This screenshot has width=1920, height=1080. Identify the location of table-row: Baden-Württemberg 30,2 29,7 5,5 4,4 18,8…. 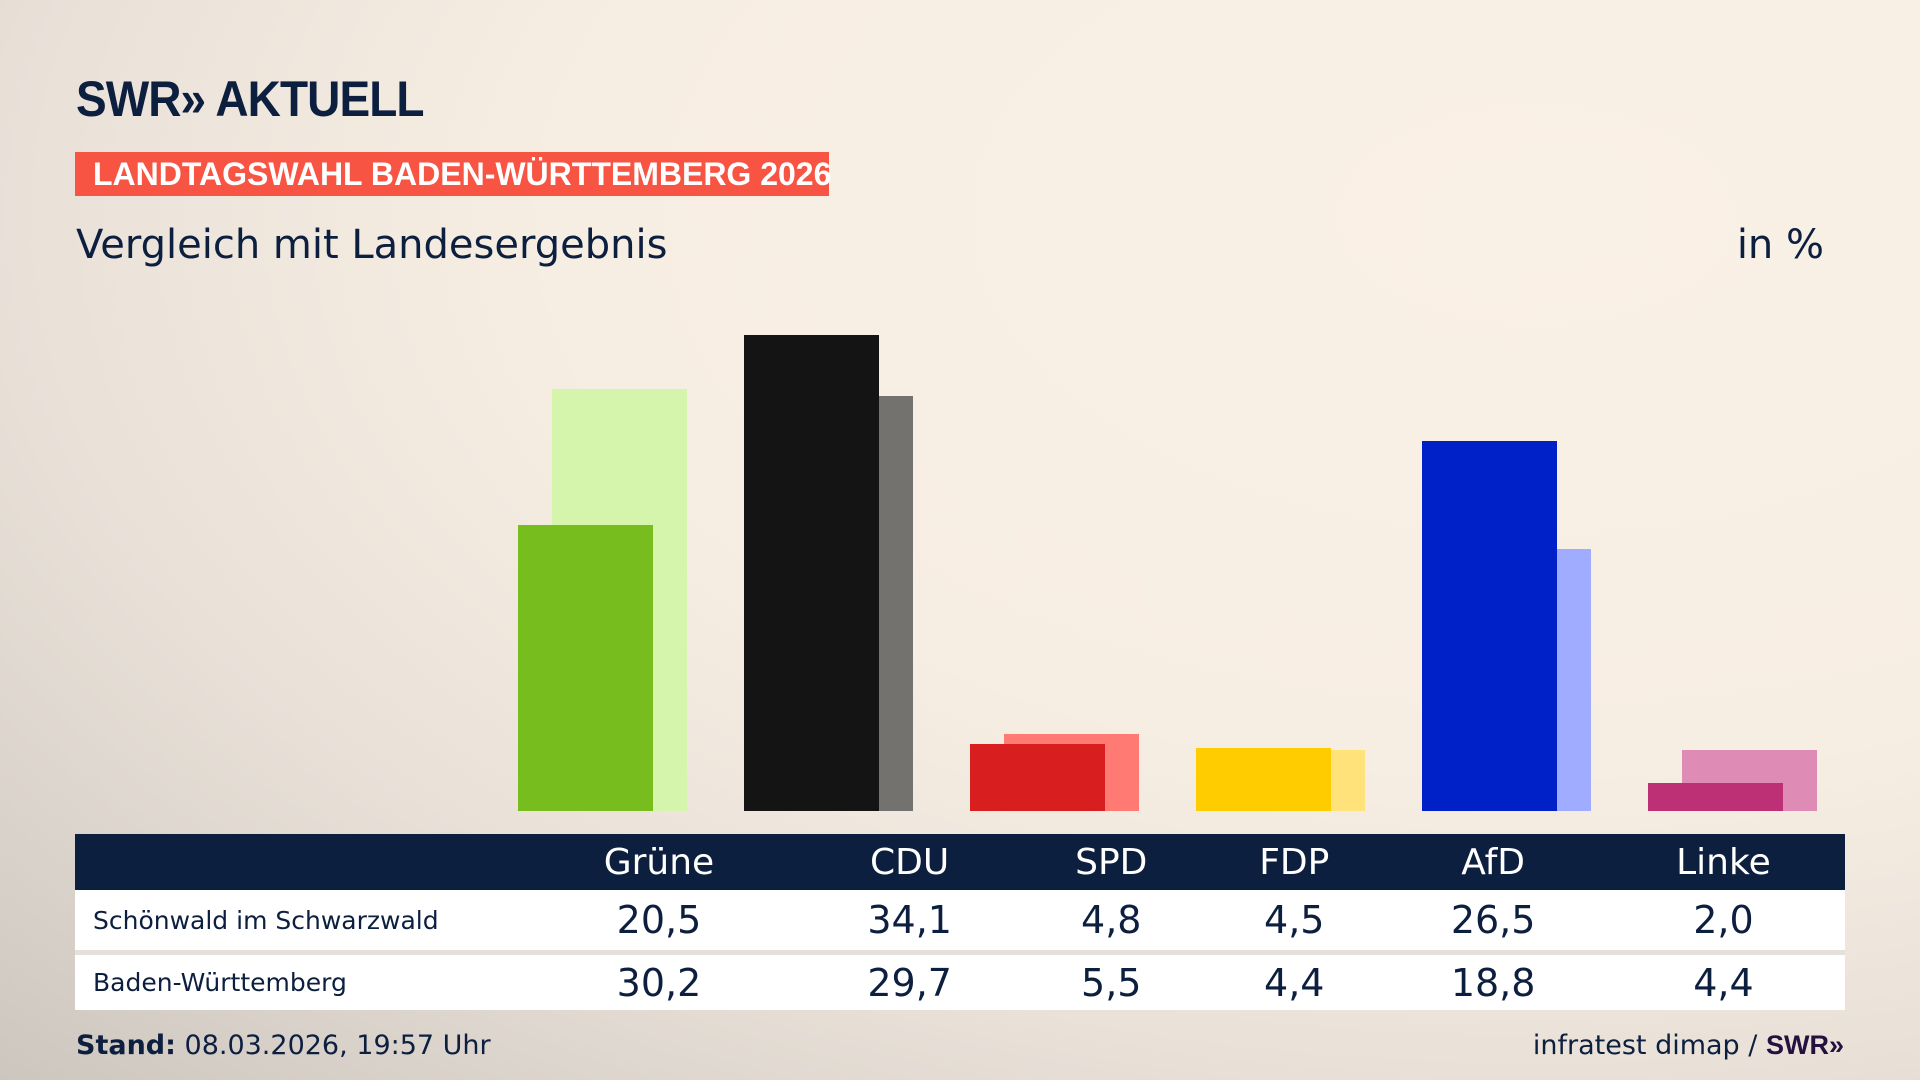
(960, 980).